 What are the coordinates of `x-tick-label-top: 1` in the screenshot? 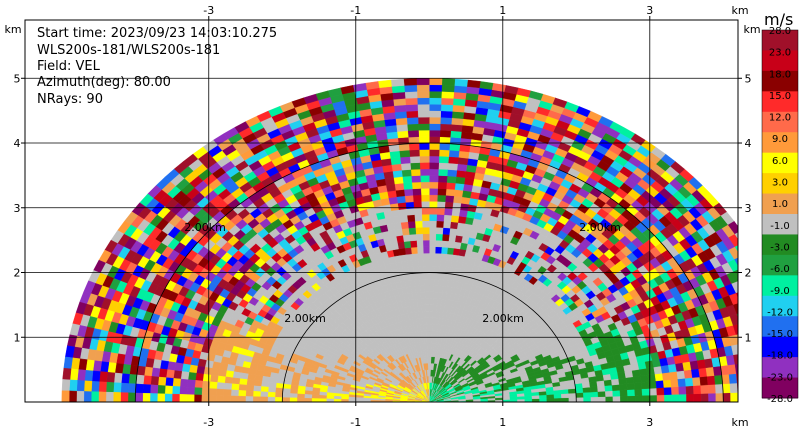 It's located at (502, 10).